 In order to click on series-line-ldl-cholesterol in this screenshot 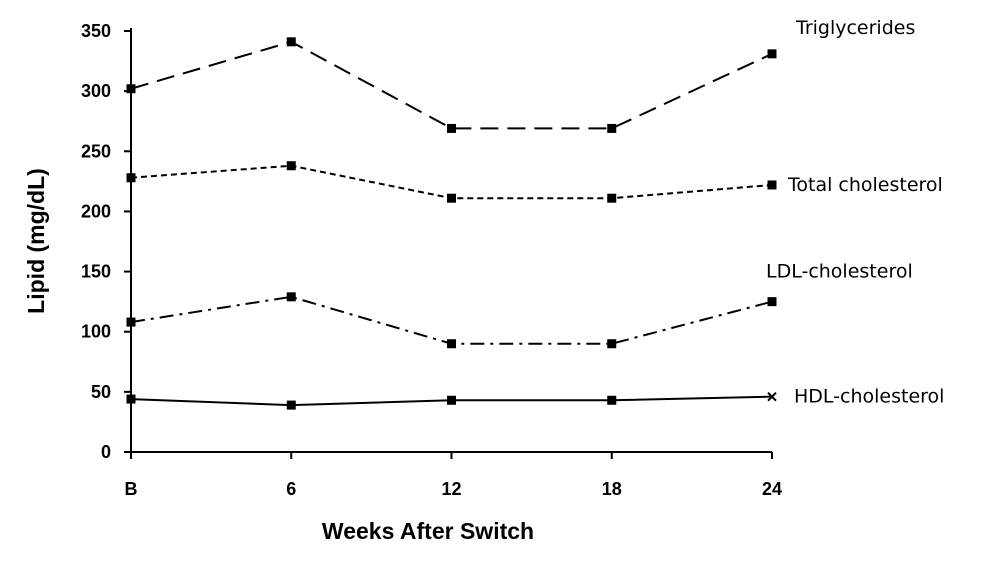, I will do `click(451, 320)`.